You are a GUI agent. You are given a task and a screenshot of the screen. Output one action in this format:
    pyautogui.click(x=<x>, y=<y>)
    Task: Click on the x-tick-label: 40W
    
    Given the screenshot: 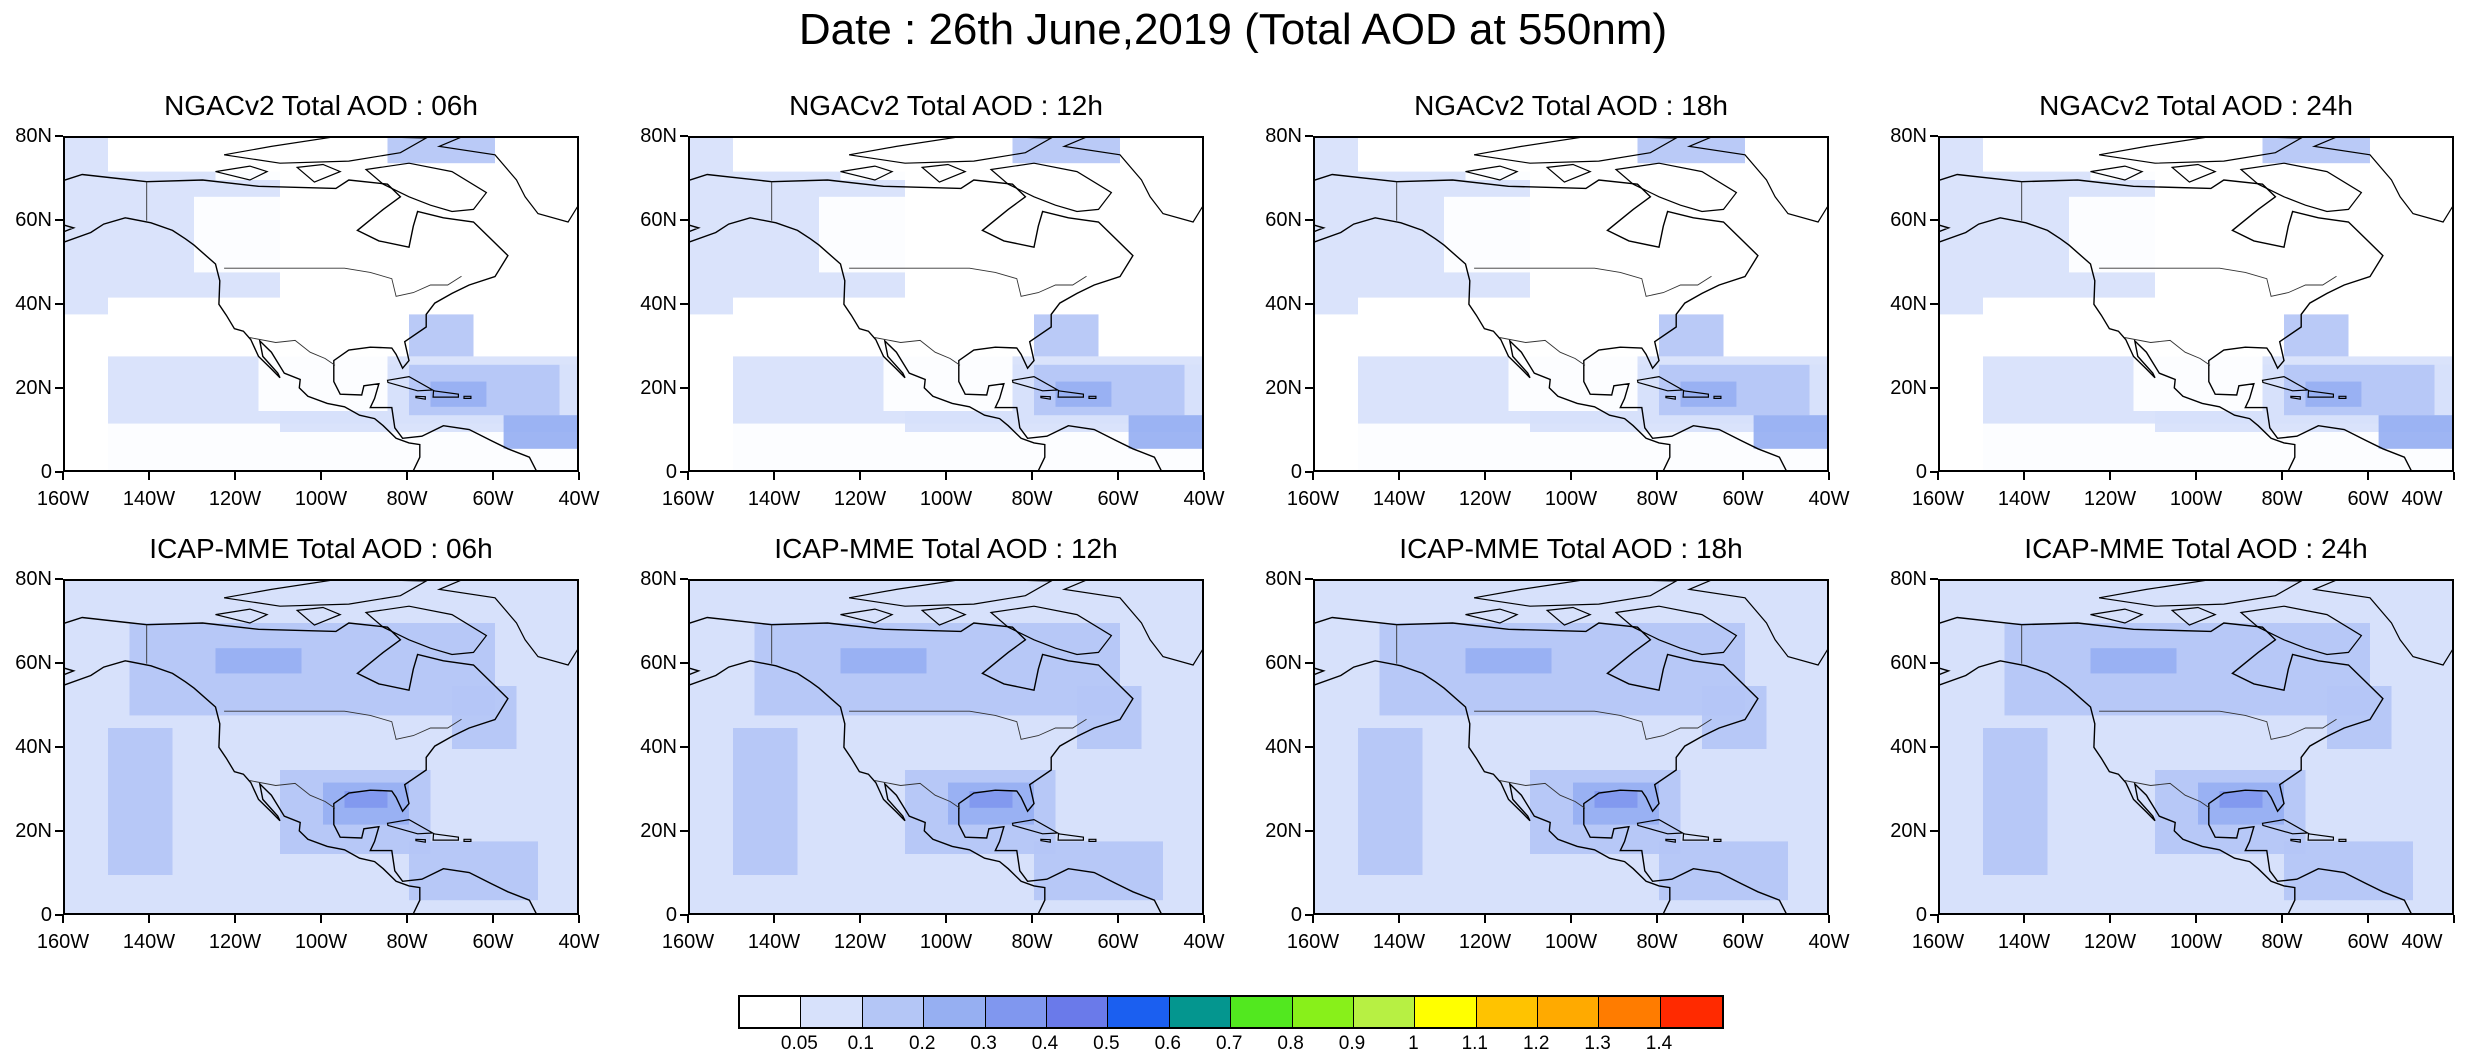 What is the action you would take?
    pyautogui.click(x=2422, y=942)
    